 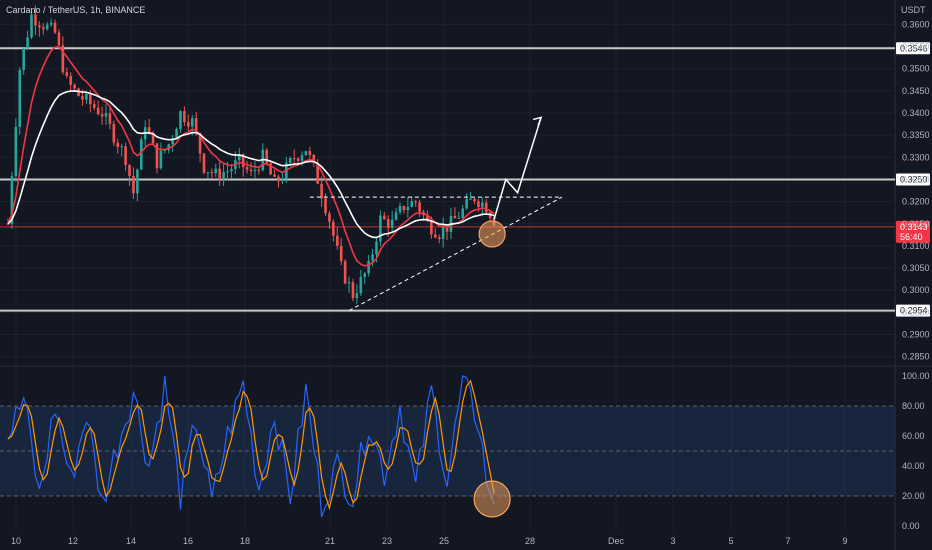 What do you see at coordinates (913, 406) in the screenshot?
I see `stoch-tick-label: 80.00` at bounding box center [913, 406].